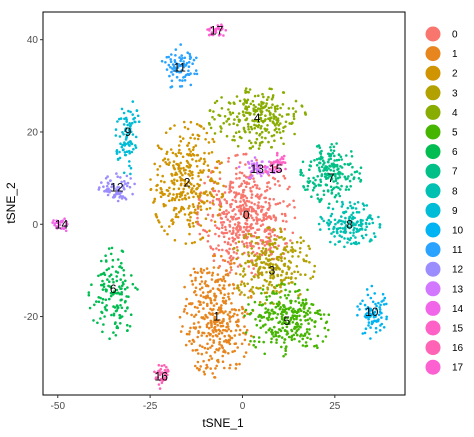  I want to click on legend-item-7: 7, so click(441, 171).